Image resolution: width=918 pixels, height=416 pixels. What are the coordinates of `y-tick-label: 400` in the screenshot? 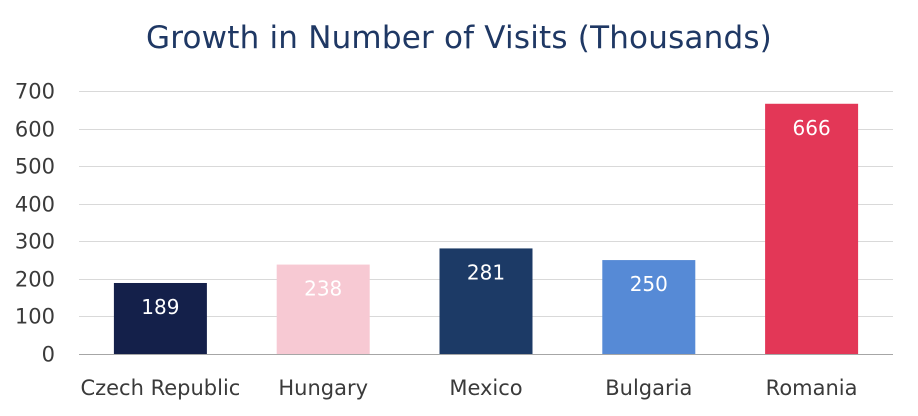 It's located at (35, 205).